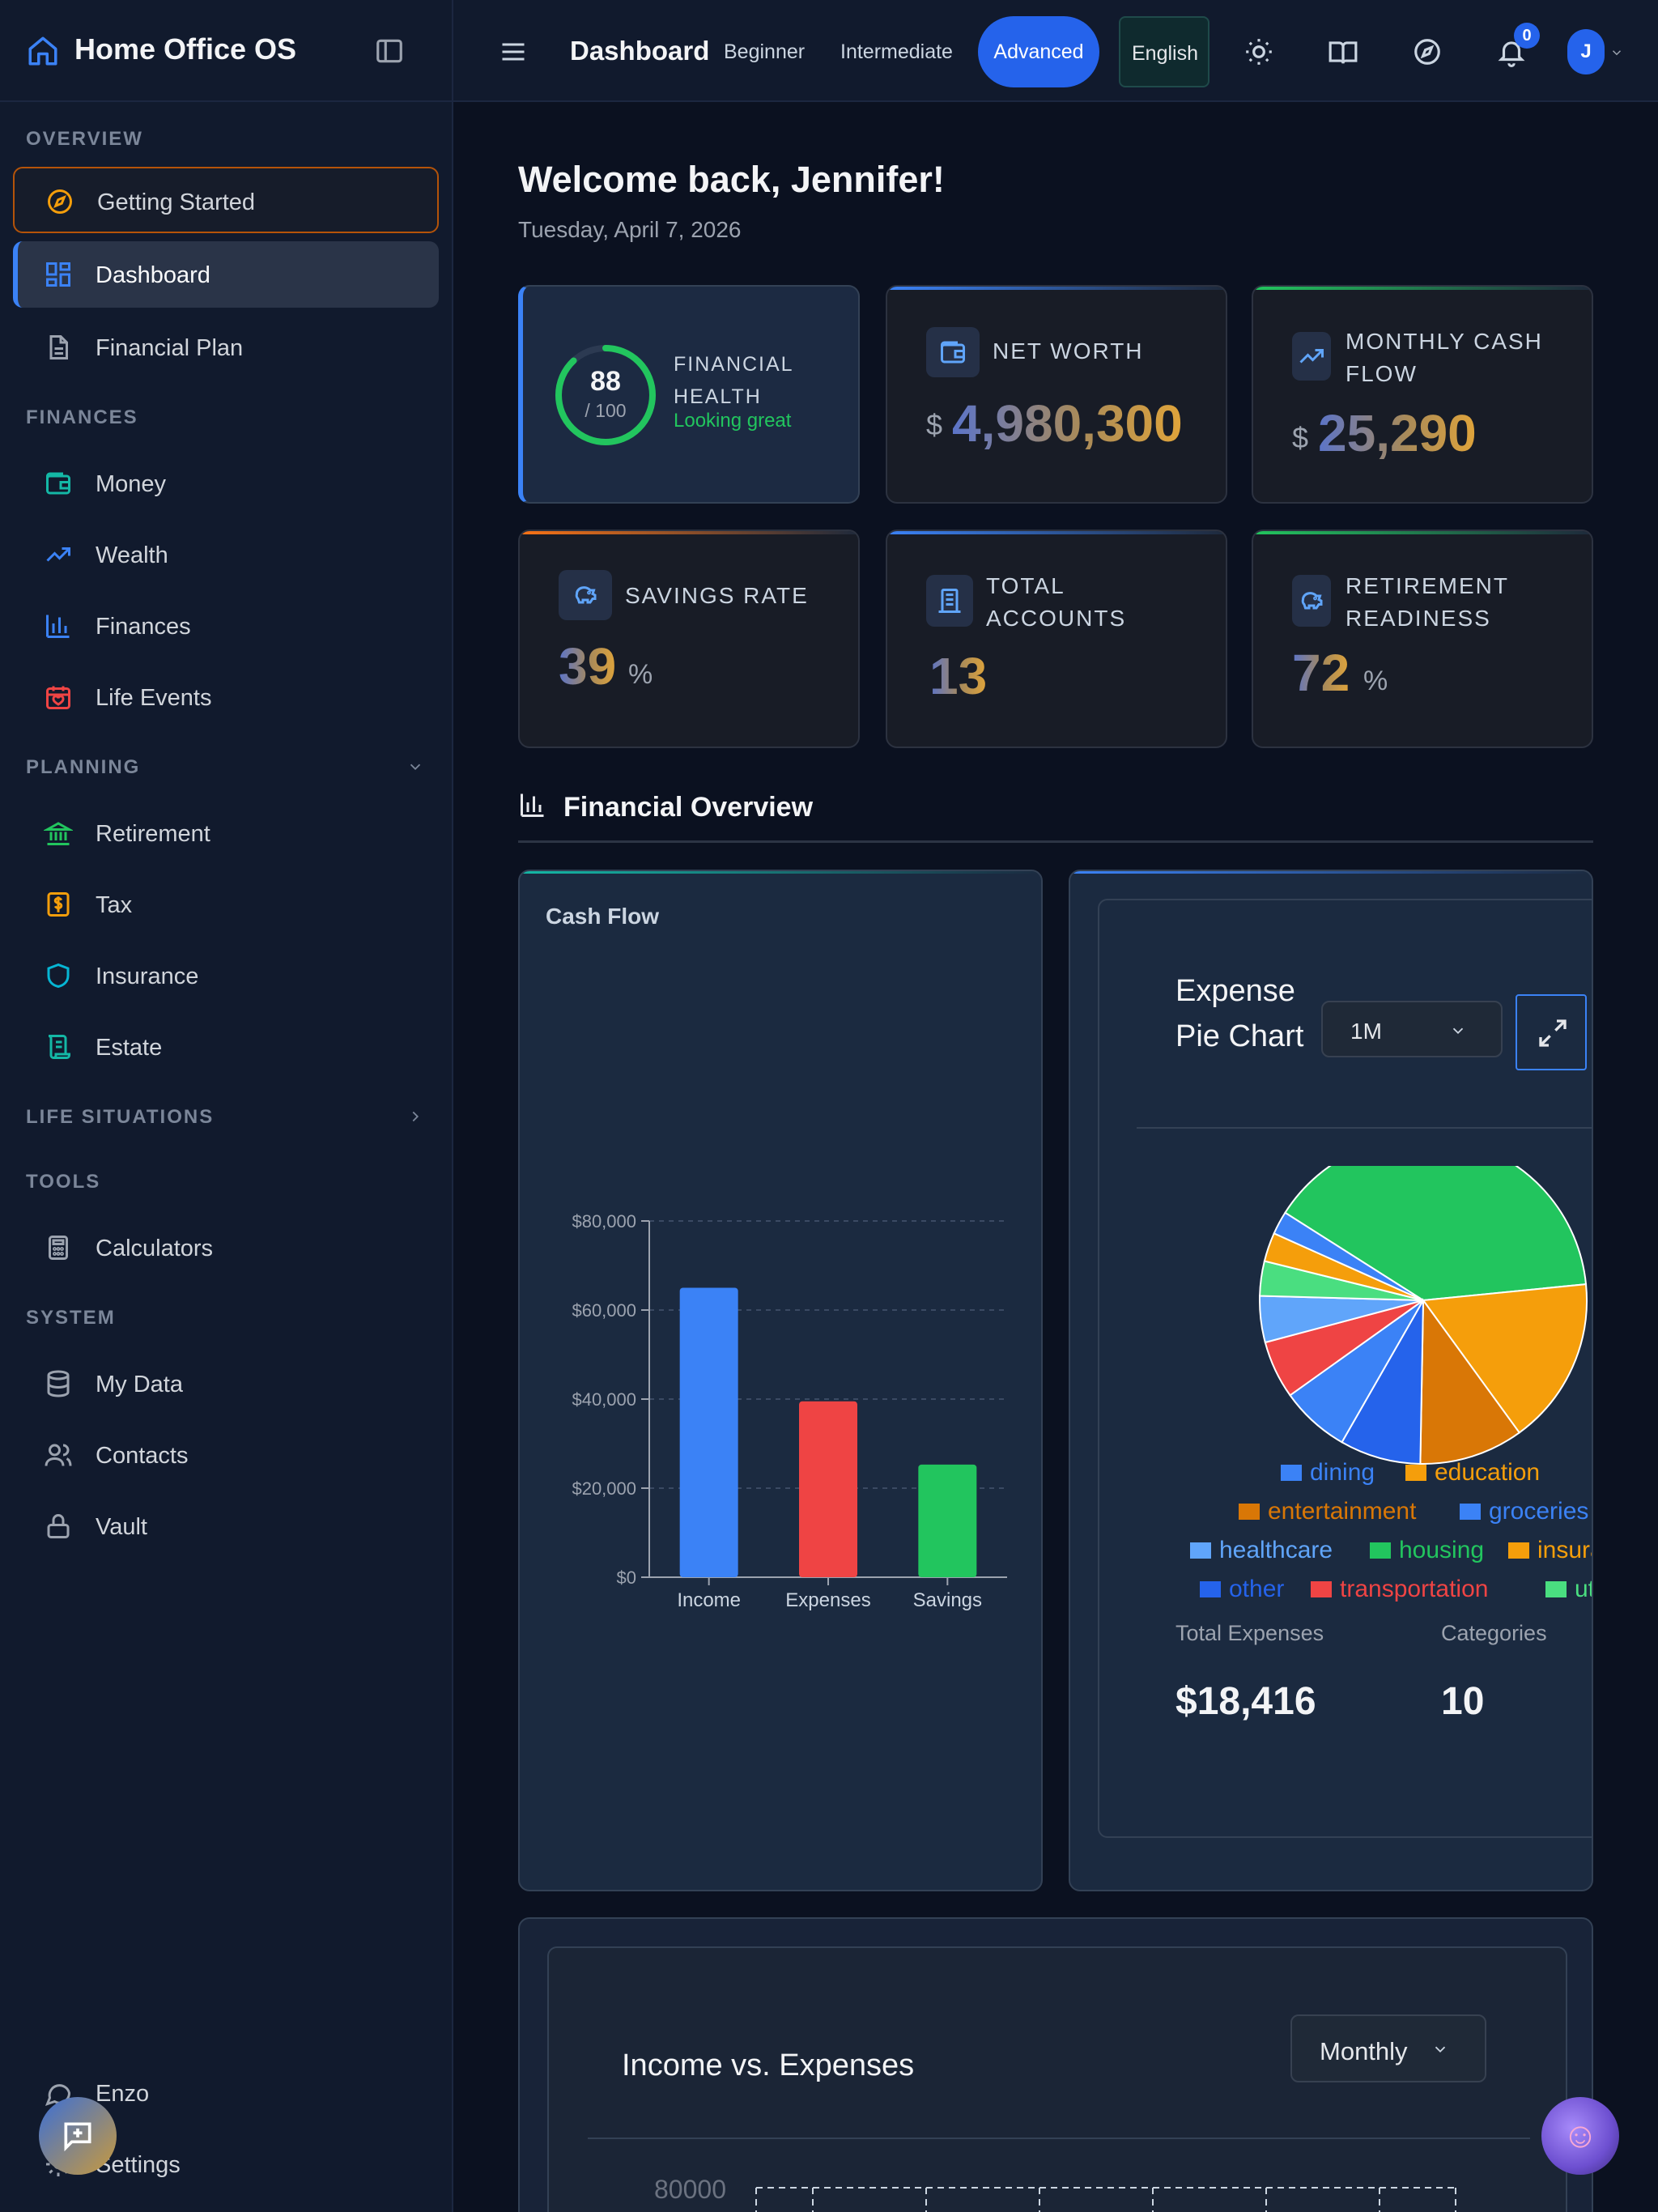  I want to click on net-worth-label: NET WORTH, so click(1068, 351).